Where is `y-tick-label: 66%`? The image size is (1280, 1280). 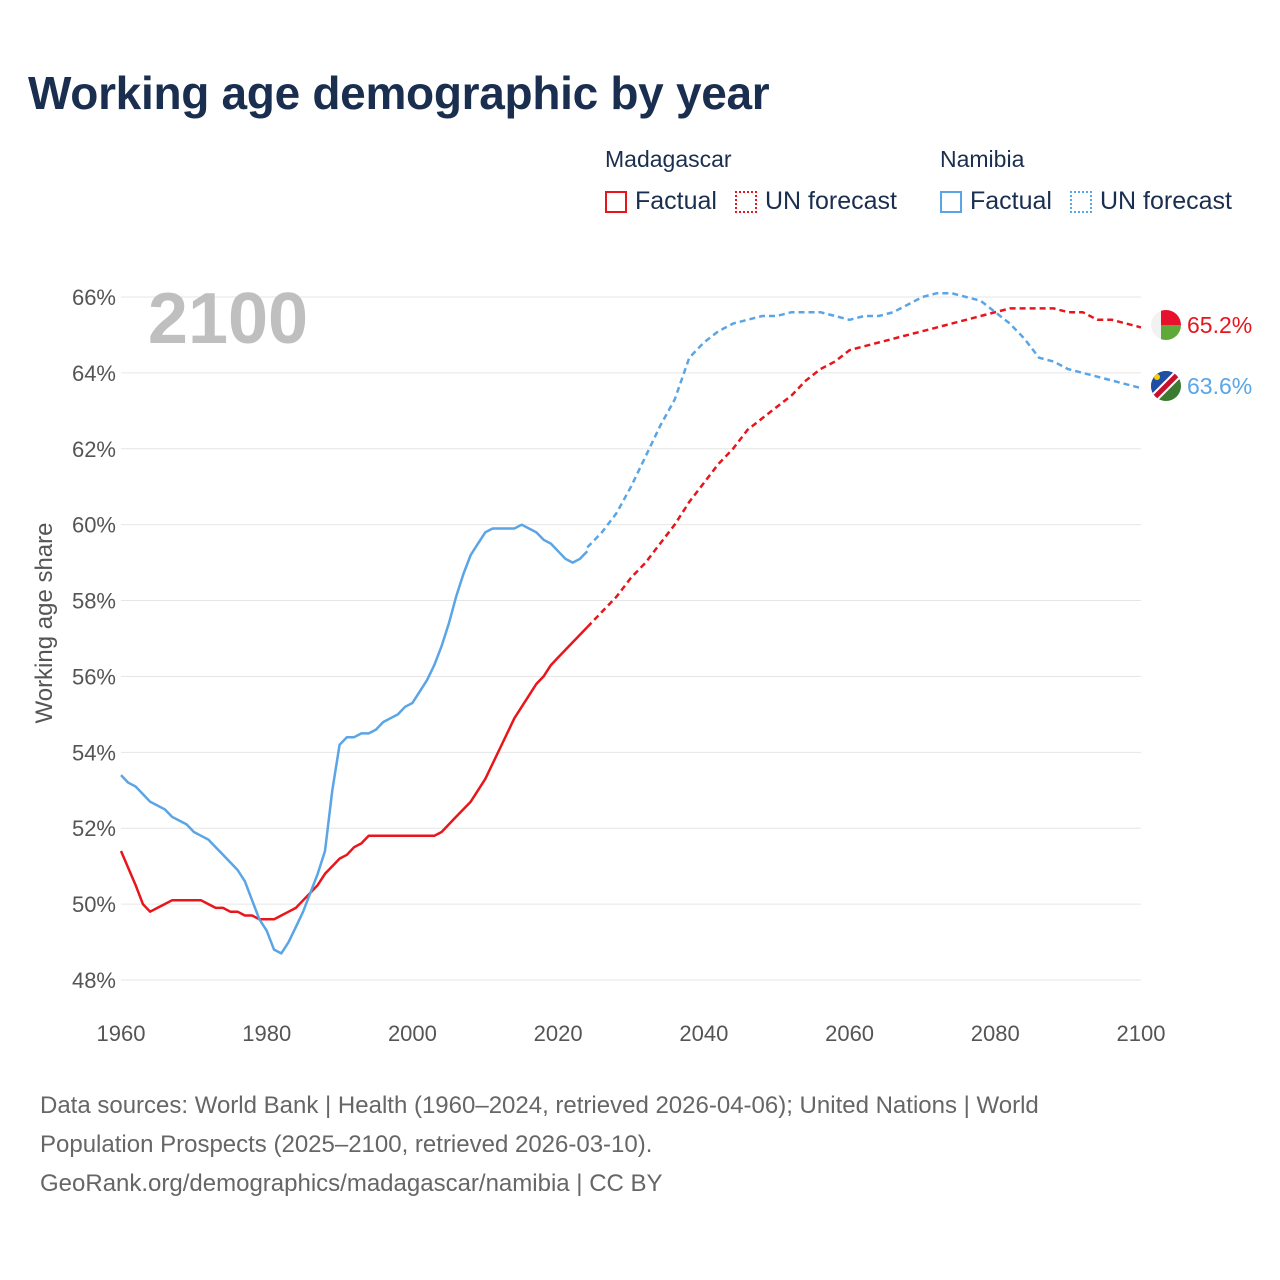
y-tick-label: 66% is located at coordinates (94, 297).